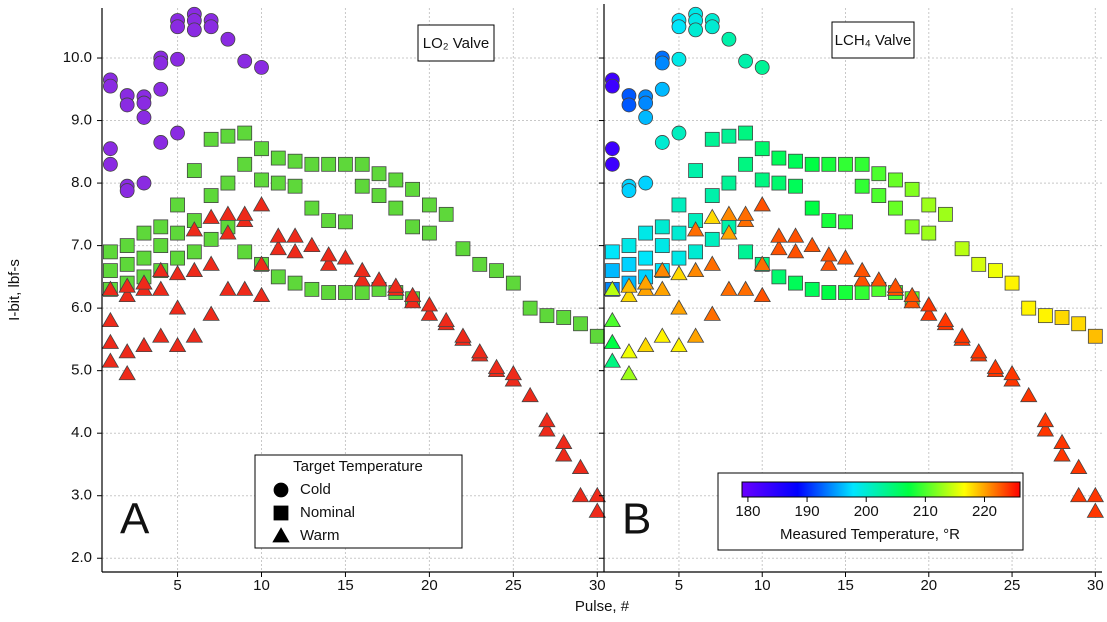 This screenshot has height=622, width=1107. I want to click on x-tick-label: 10, so click(261, 585).